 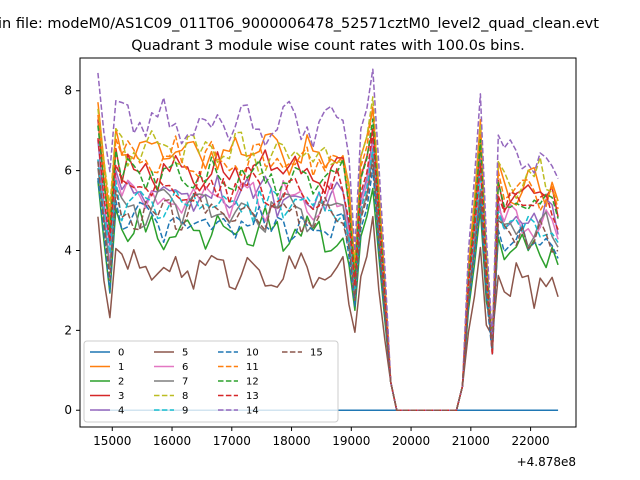 What do you see at coordinates (121, 367) in the screenshot?
I see `legend-label-1: 1` at bounding box center [121, 367].